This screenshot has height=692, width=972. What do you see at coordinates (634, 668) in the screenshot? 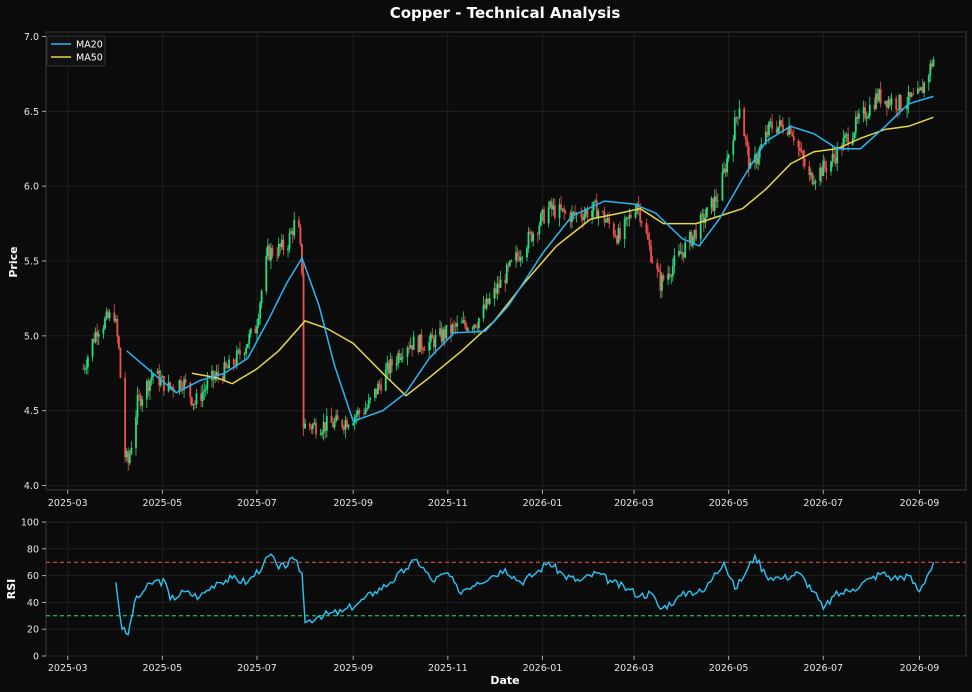
I see `rsi-x-tick-label: 2026-03` at bounding box center [634, 668].